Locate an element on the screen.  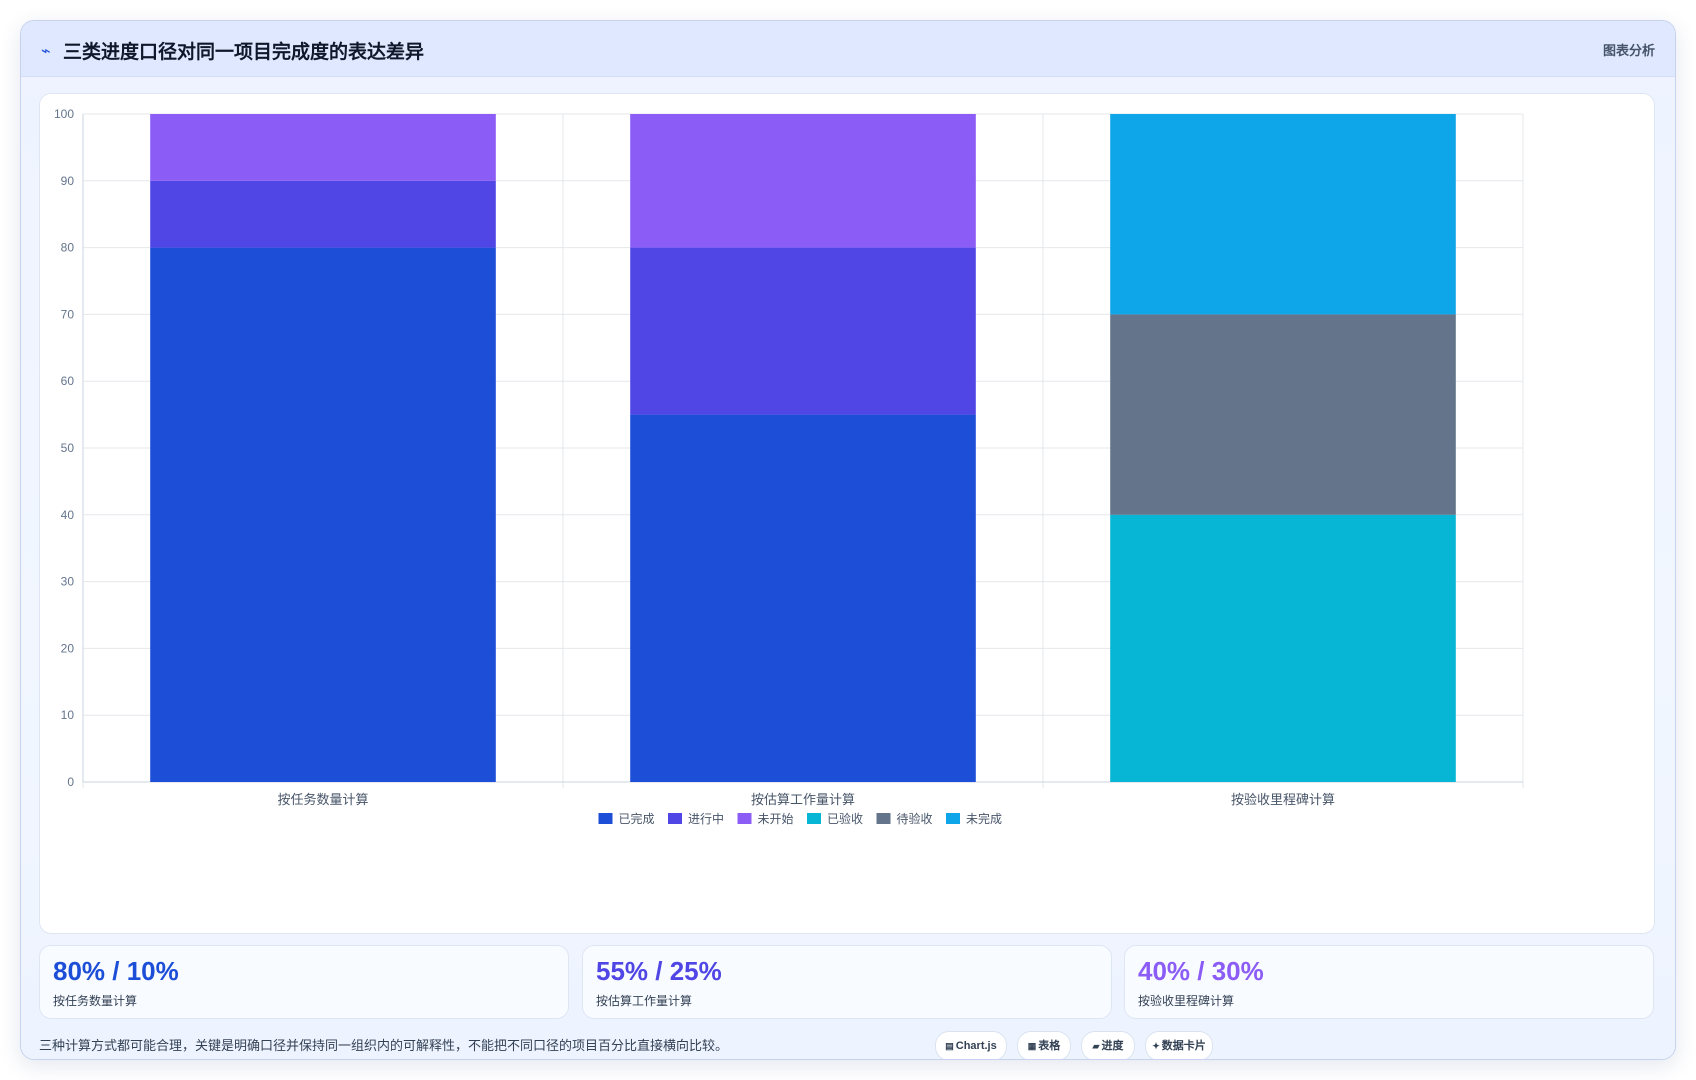
chip-label: 表格 is located at coordinates (1049, 1046).